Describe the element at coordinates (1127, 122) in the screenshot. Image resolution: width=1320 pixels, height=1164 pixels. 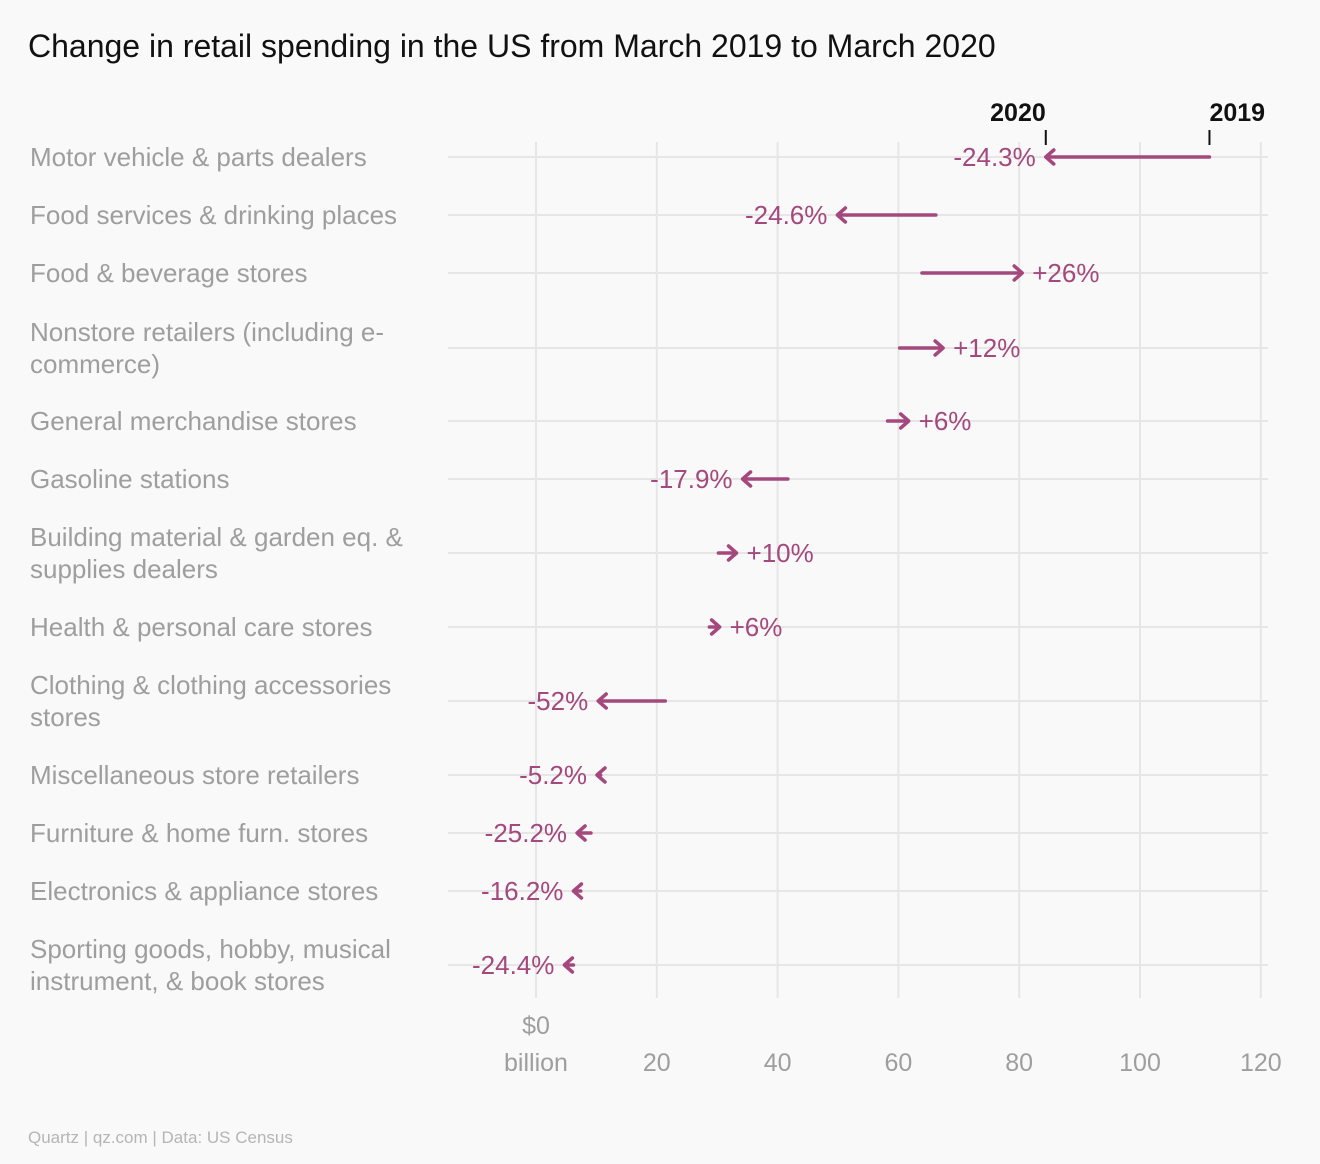
I see `legend: 2020 2019` at that location.